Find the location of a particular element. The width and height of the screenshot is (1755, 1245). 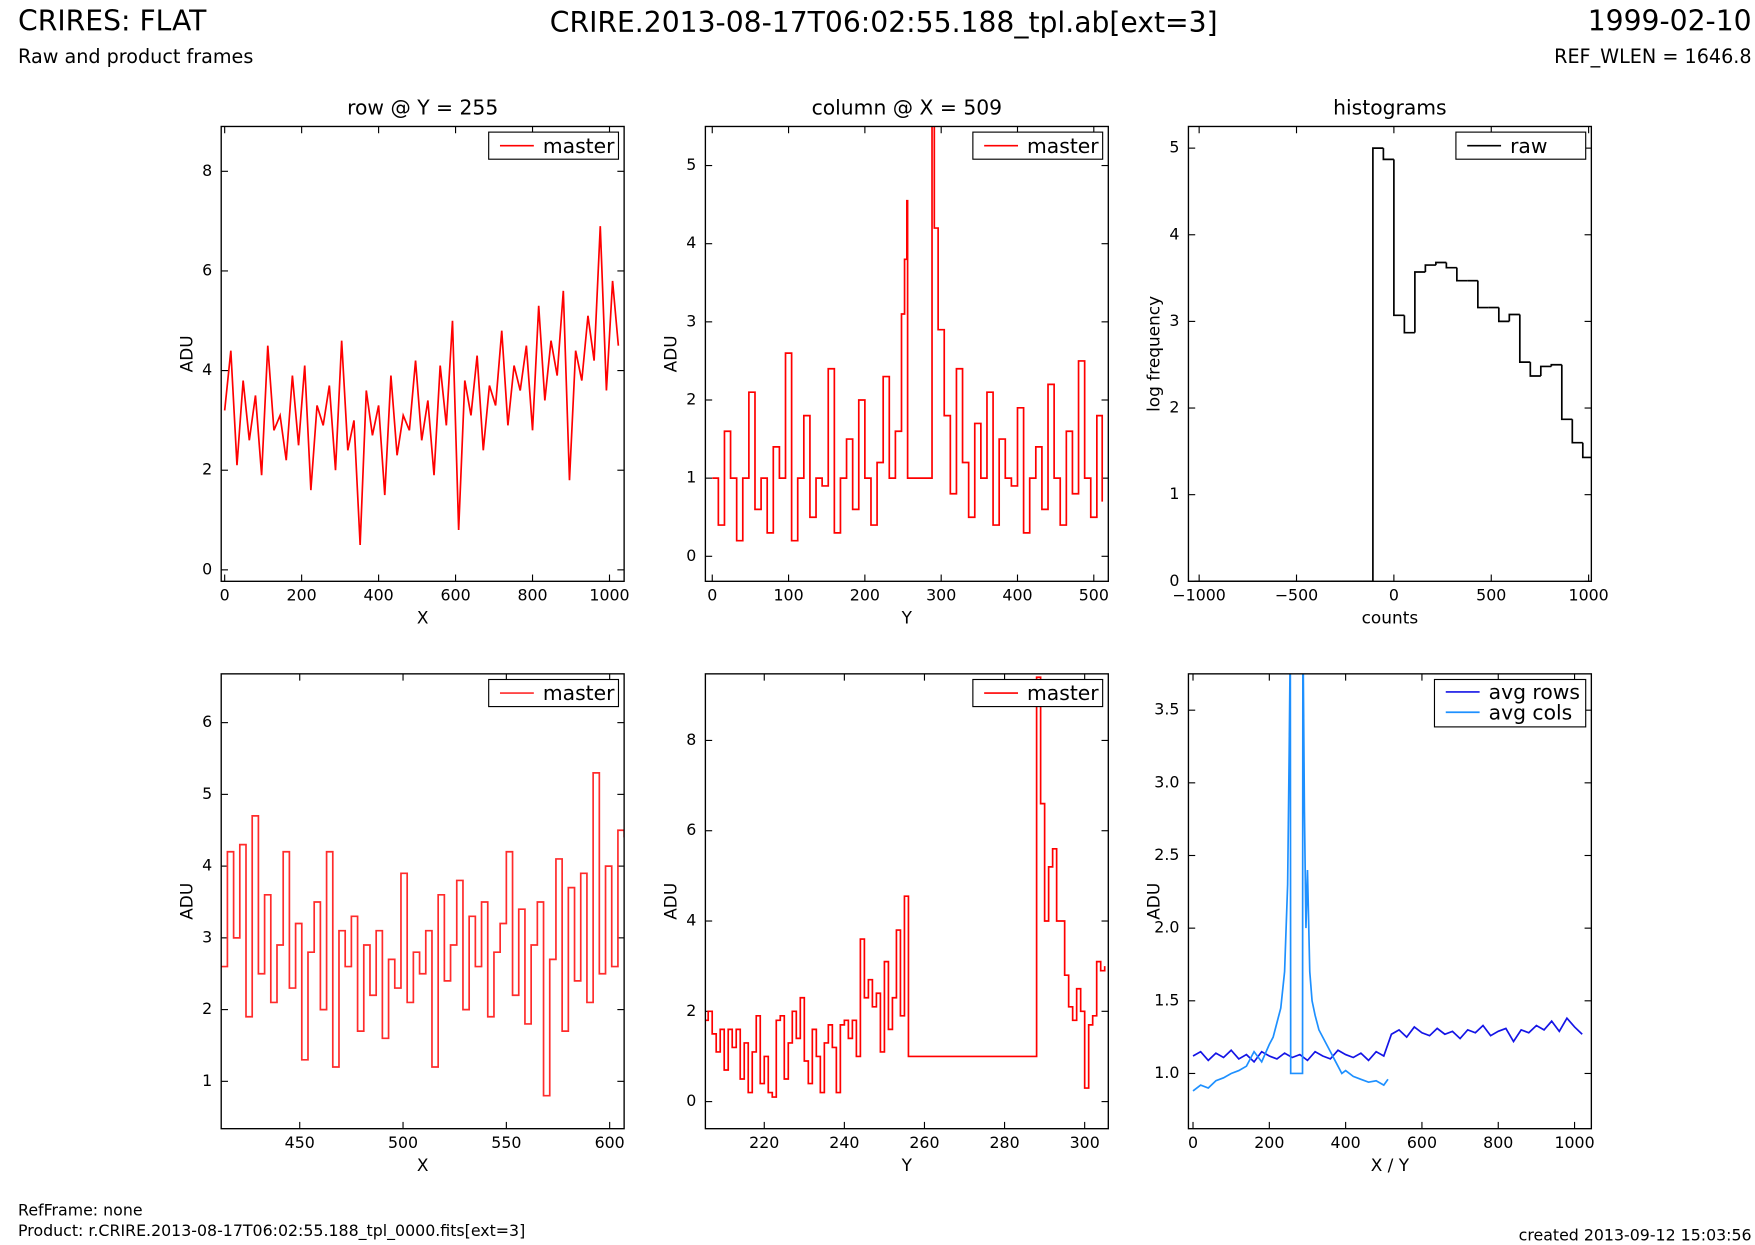

x-tick-label: −500 is located at coordinates (1296, 594).